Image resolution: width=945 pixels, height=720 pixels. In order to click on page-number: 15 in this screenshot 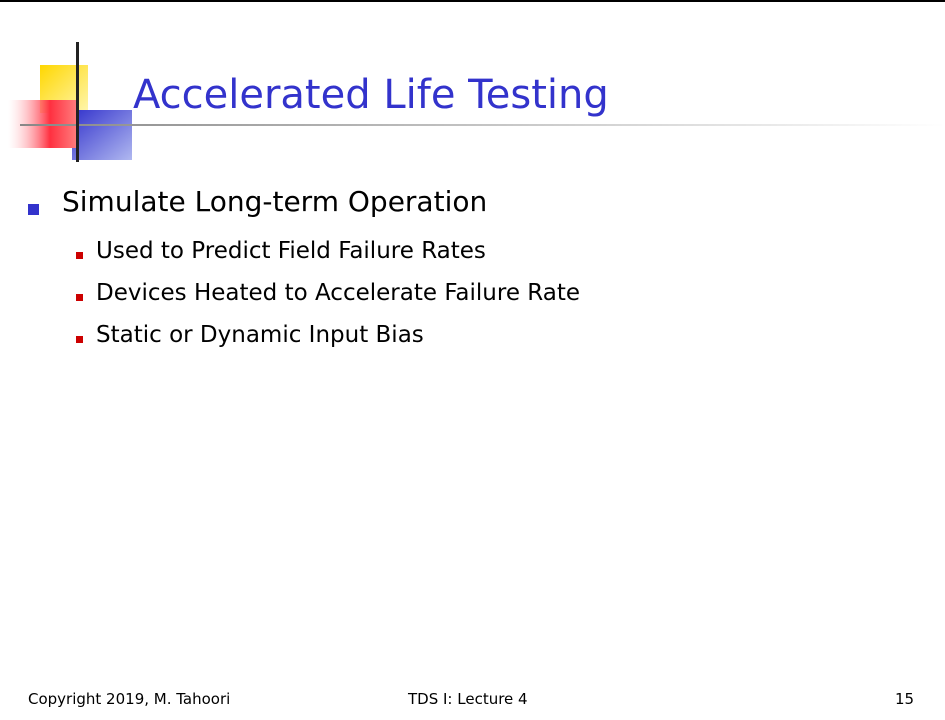, I will do `click(905, 699)`.